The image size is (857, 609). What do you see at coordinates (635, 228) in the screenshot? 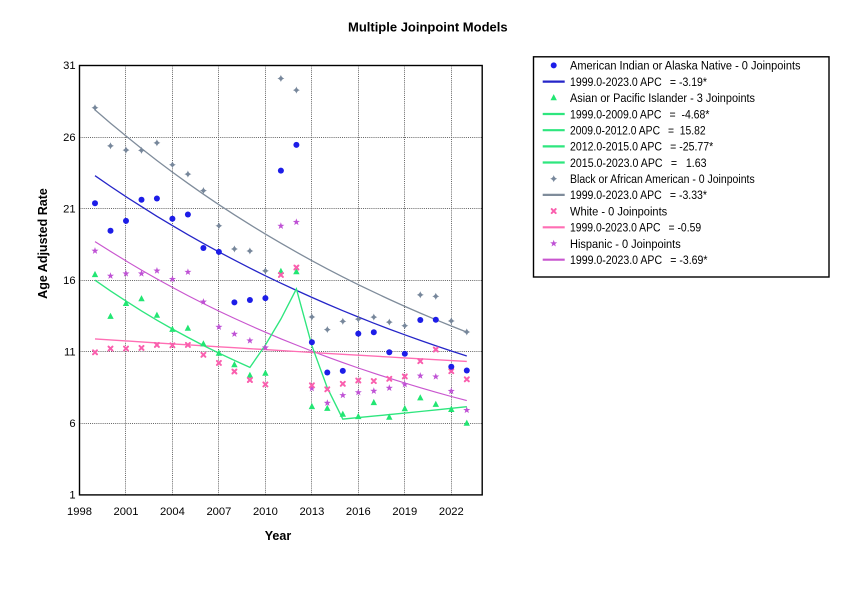
I see `svg-text: 1999.0-2023.0 APC = -0.59` at bounding box center [635, 228].